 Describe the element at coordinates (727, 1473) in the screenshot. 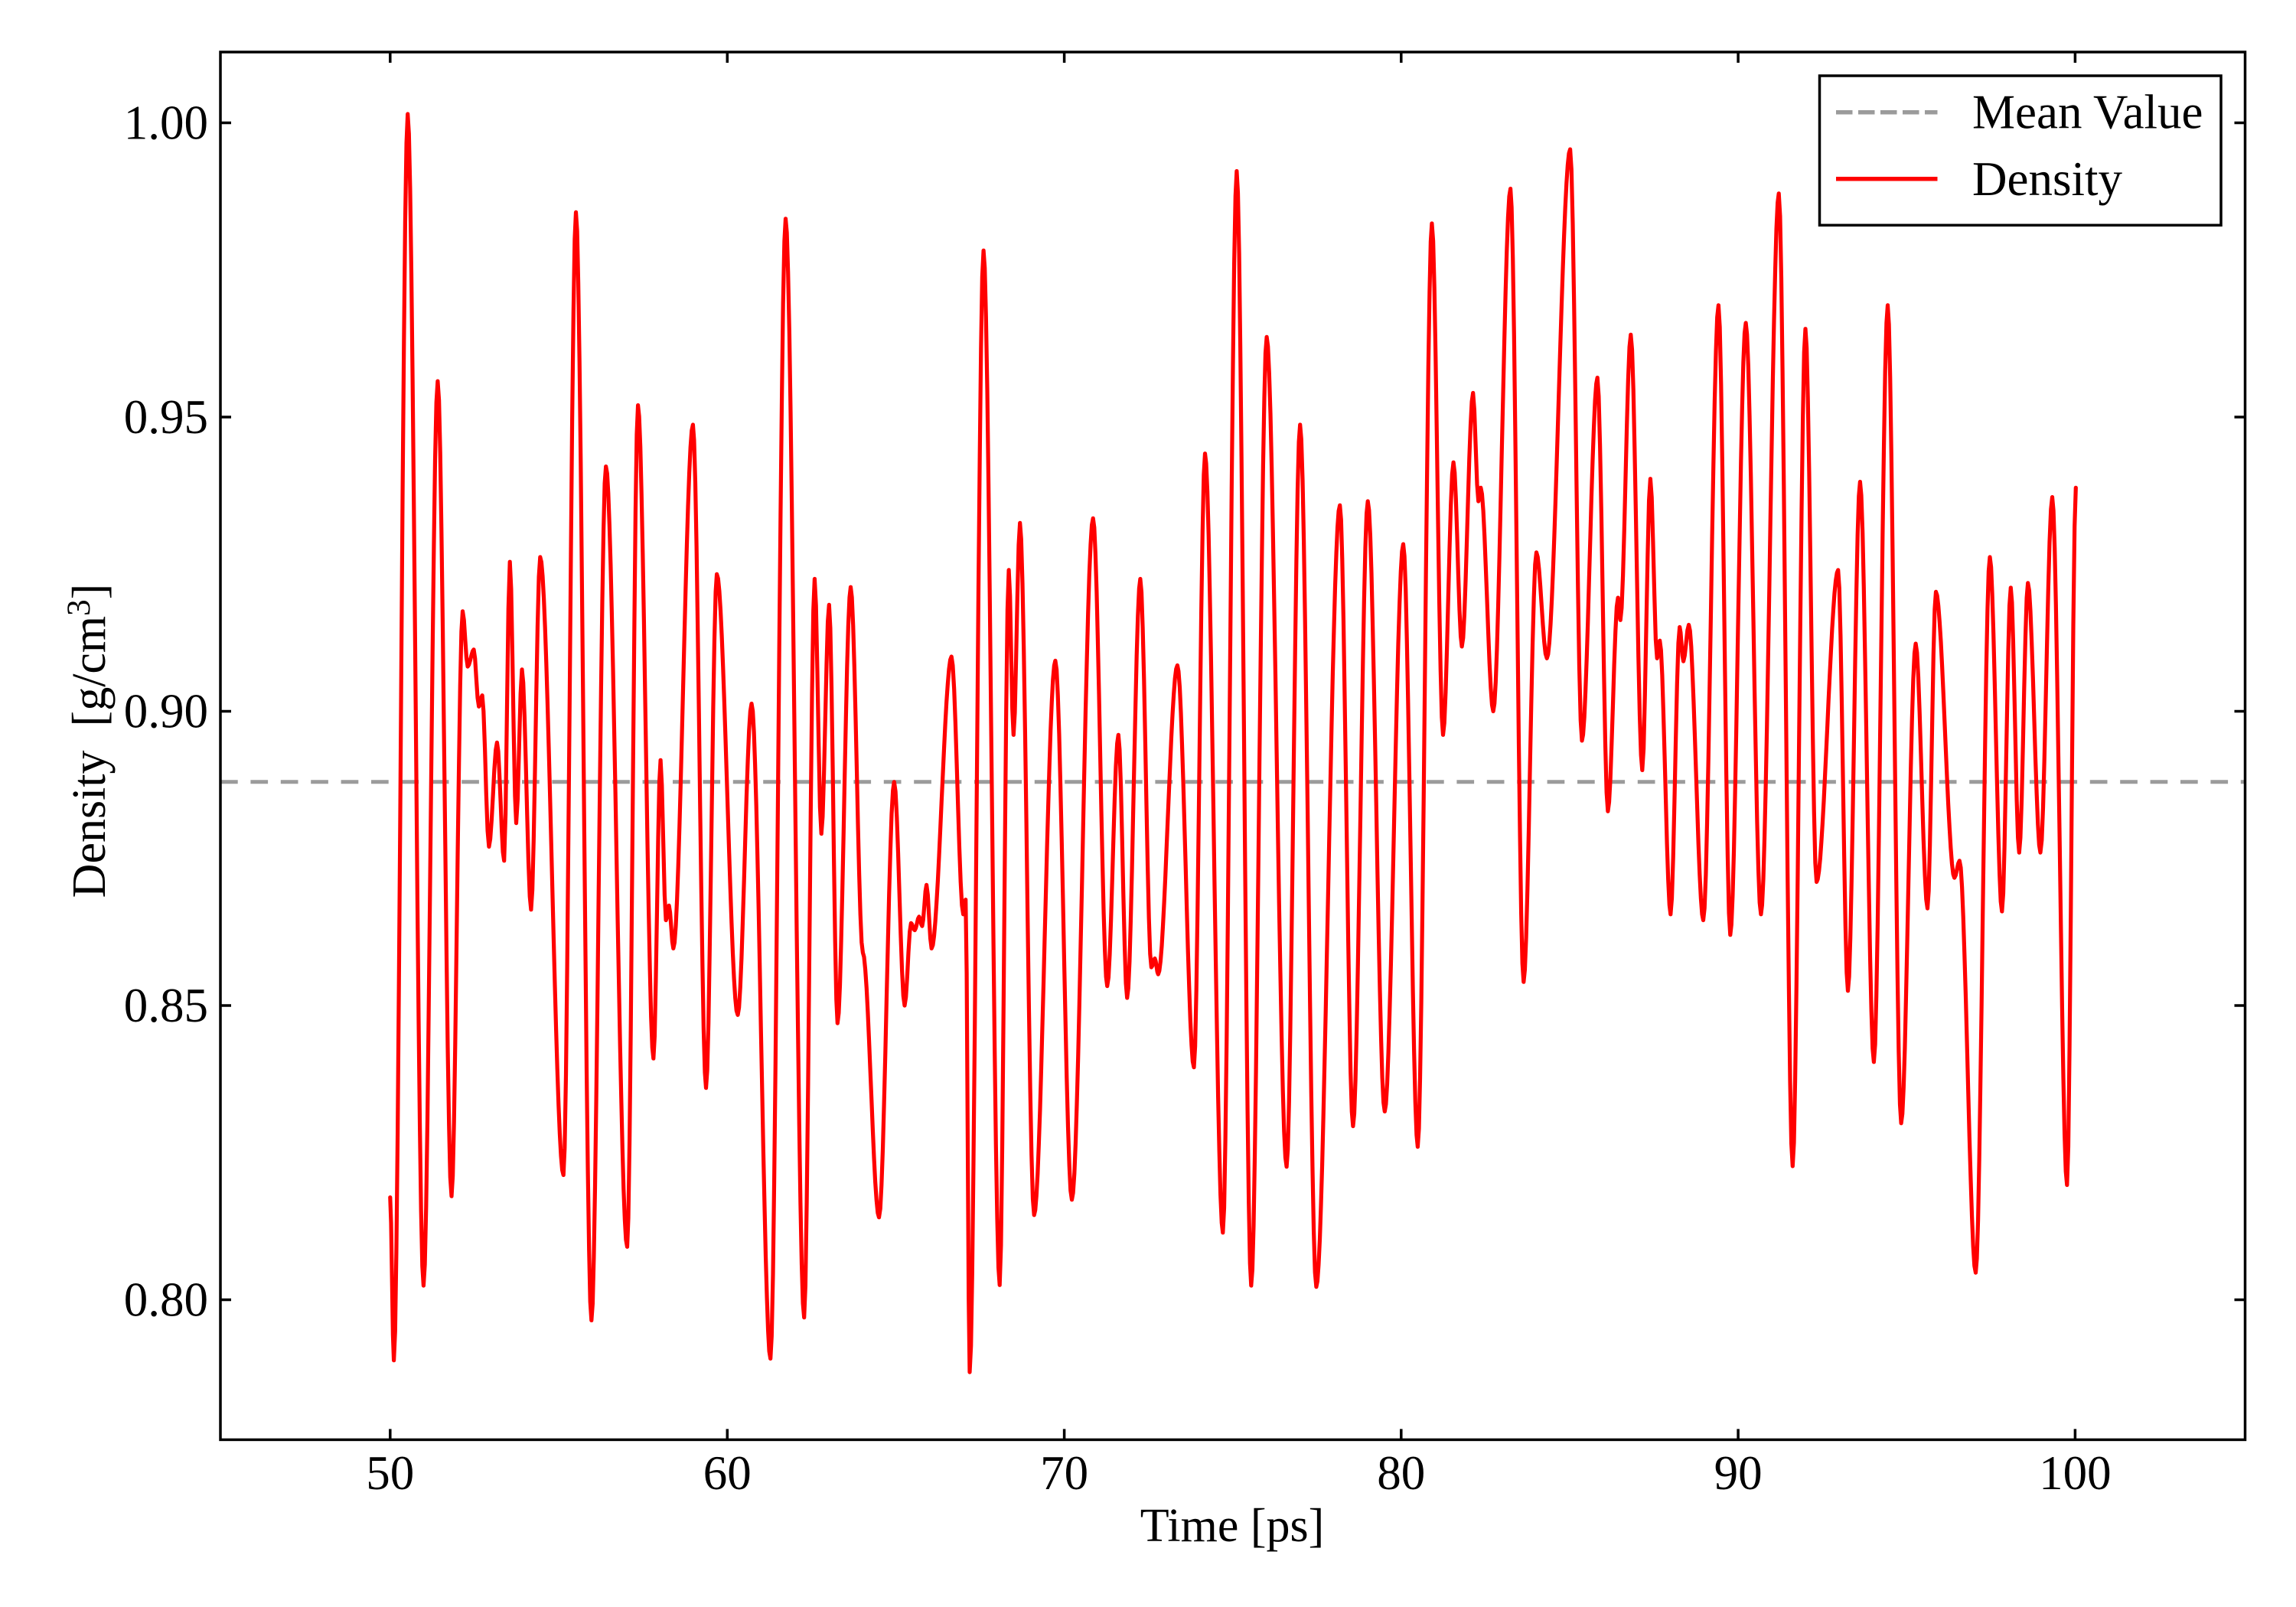

I see `svg-text: 60` at that location.